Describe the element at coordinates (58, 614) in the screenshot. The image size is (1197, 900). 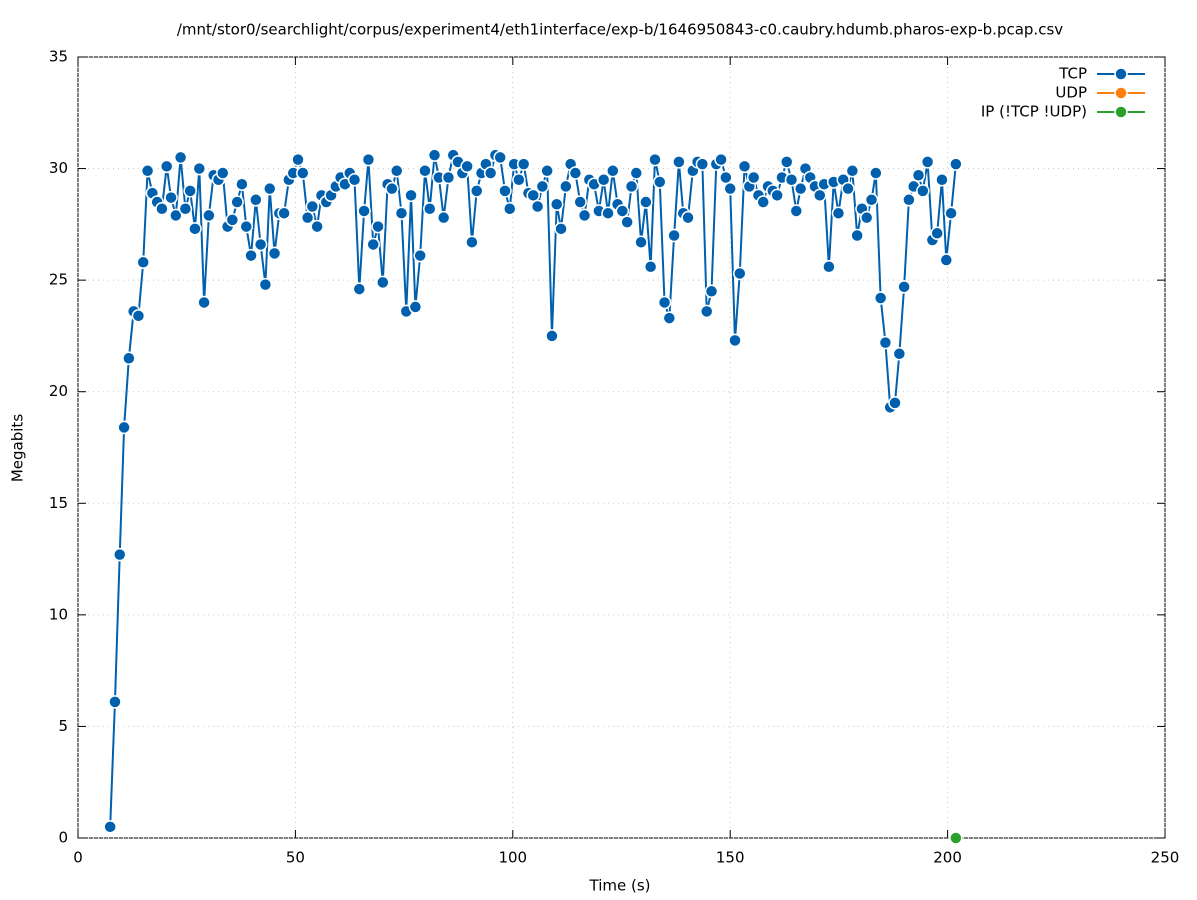
I see `y-tick-label: 10` at that location.